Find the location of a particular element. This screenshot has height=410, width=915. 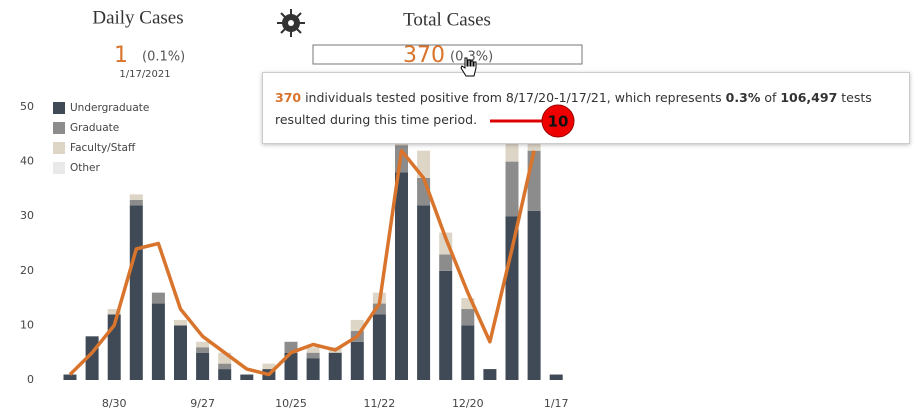

tooltip-pct: 0.3% is located at coordinates (743, 97).